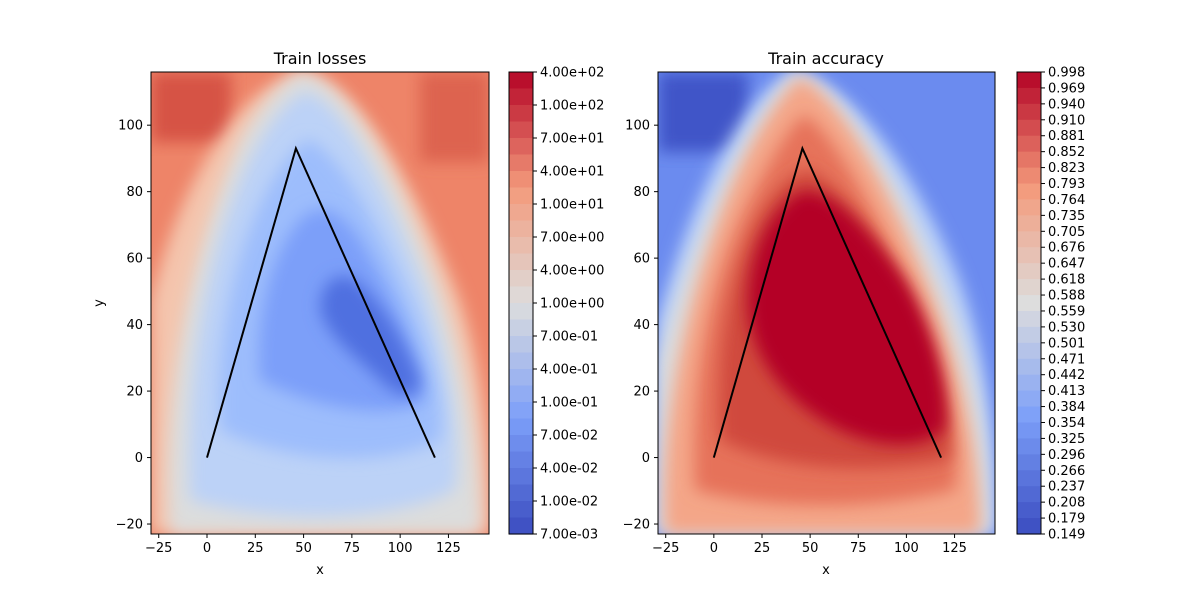 Image resolution: width=1200 pixels, height=600 pixels. What do you see at coordinates (1066, 264) in the screenshot?
I see `accuracy-colorbar-label: 0.647` at bounding box center [1066, 264].